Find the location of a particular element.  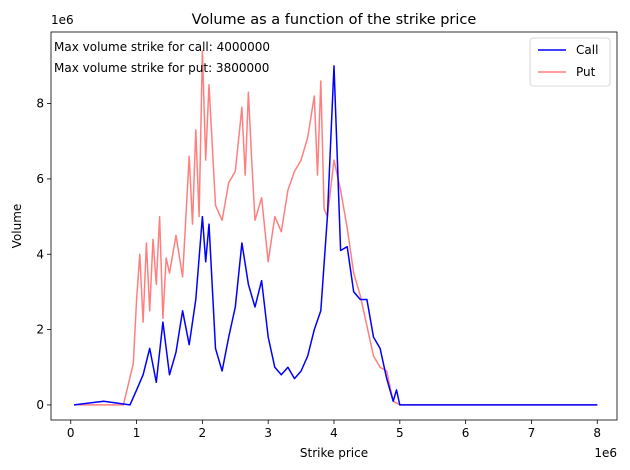

legend-label-call: Call is located at coordinates (587, 50).